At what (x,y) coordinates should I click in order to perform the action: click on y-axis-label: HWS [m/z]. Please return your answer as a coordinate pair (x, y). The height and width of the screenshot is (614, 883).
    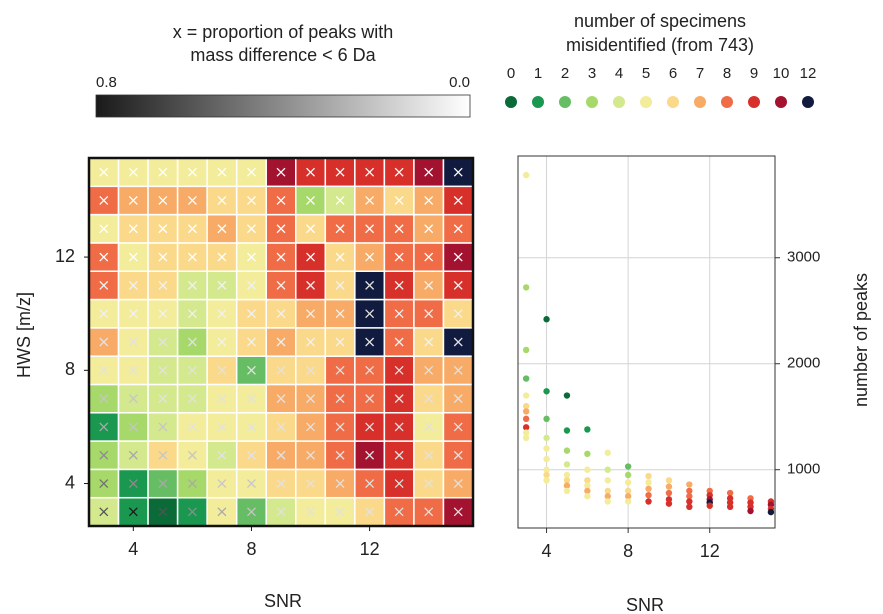
    Looking at the image, I should click on (24, 335).